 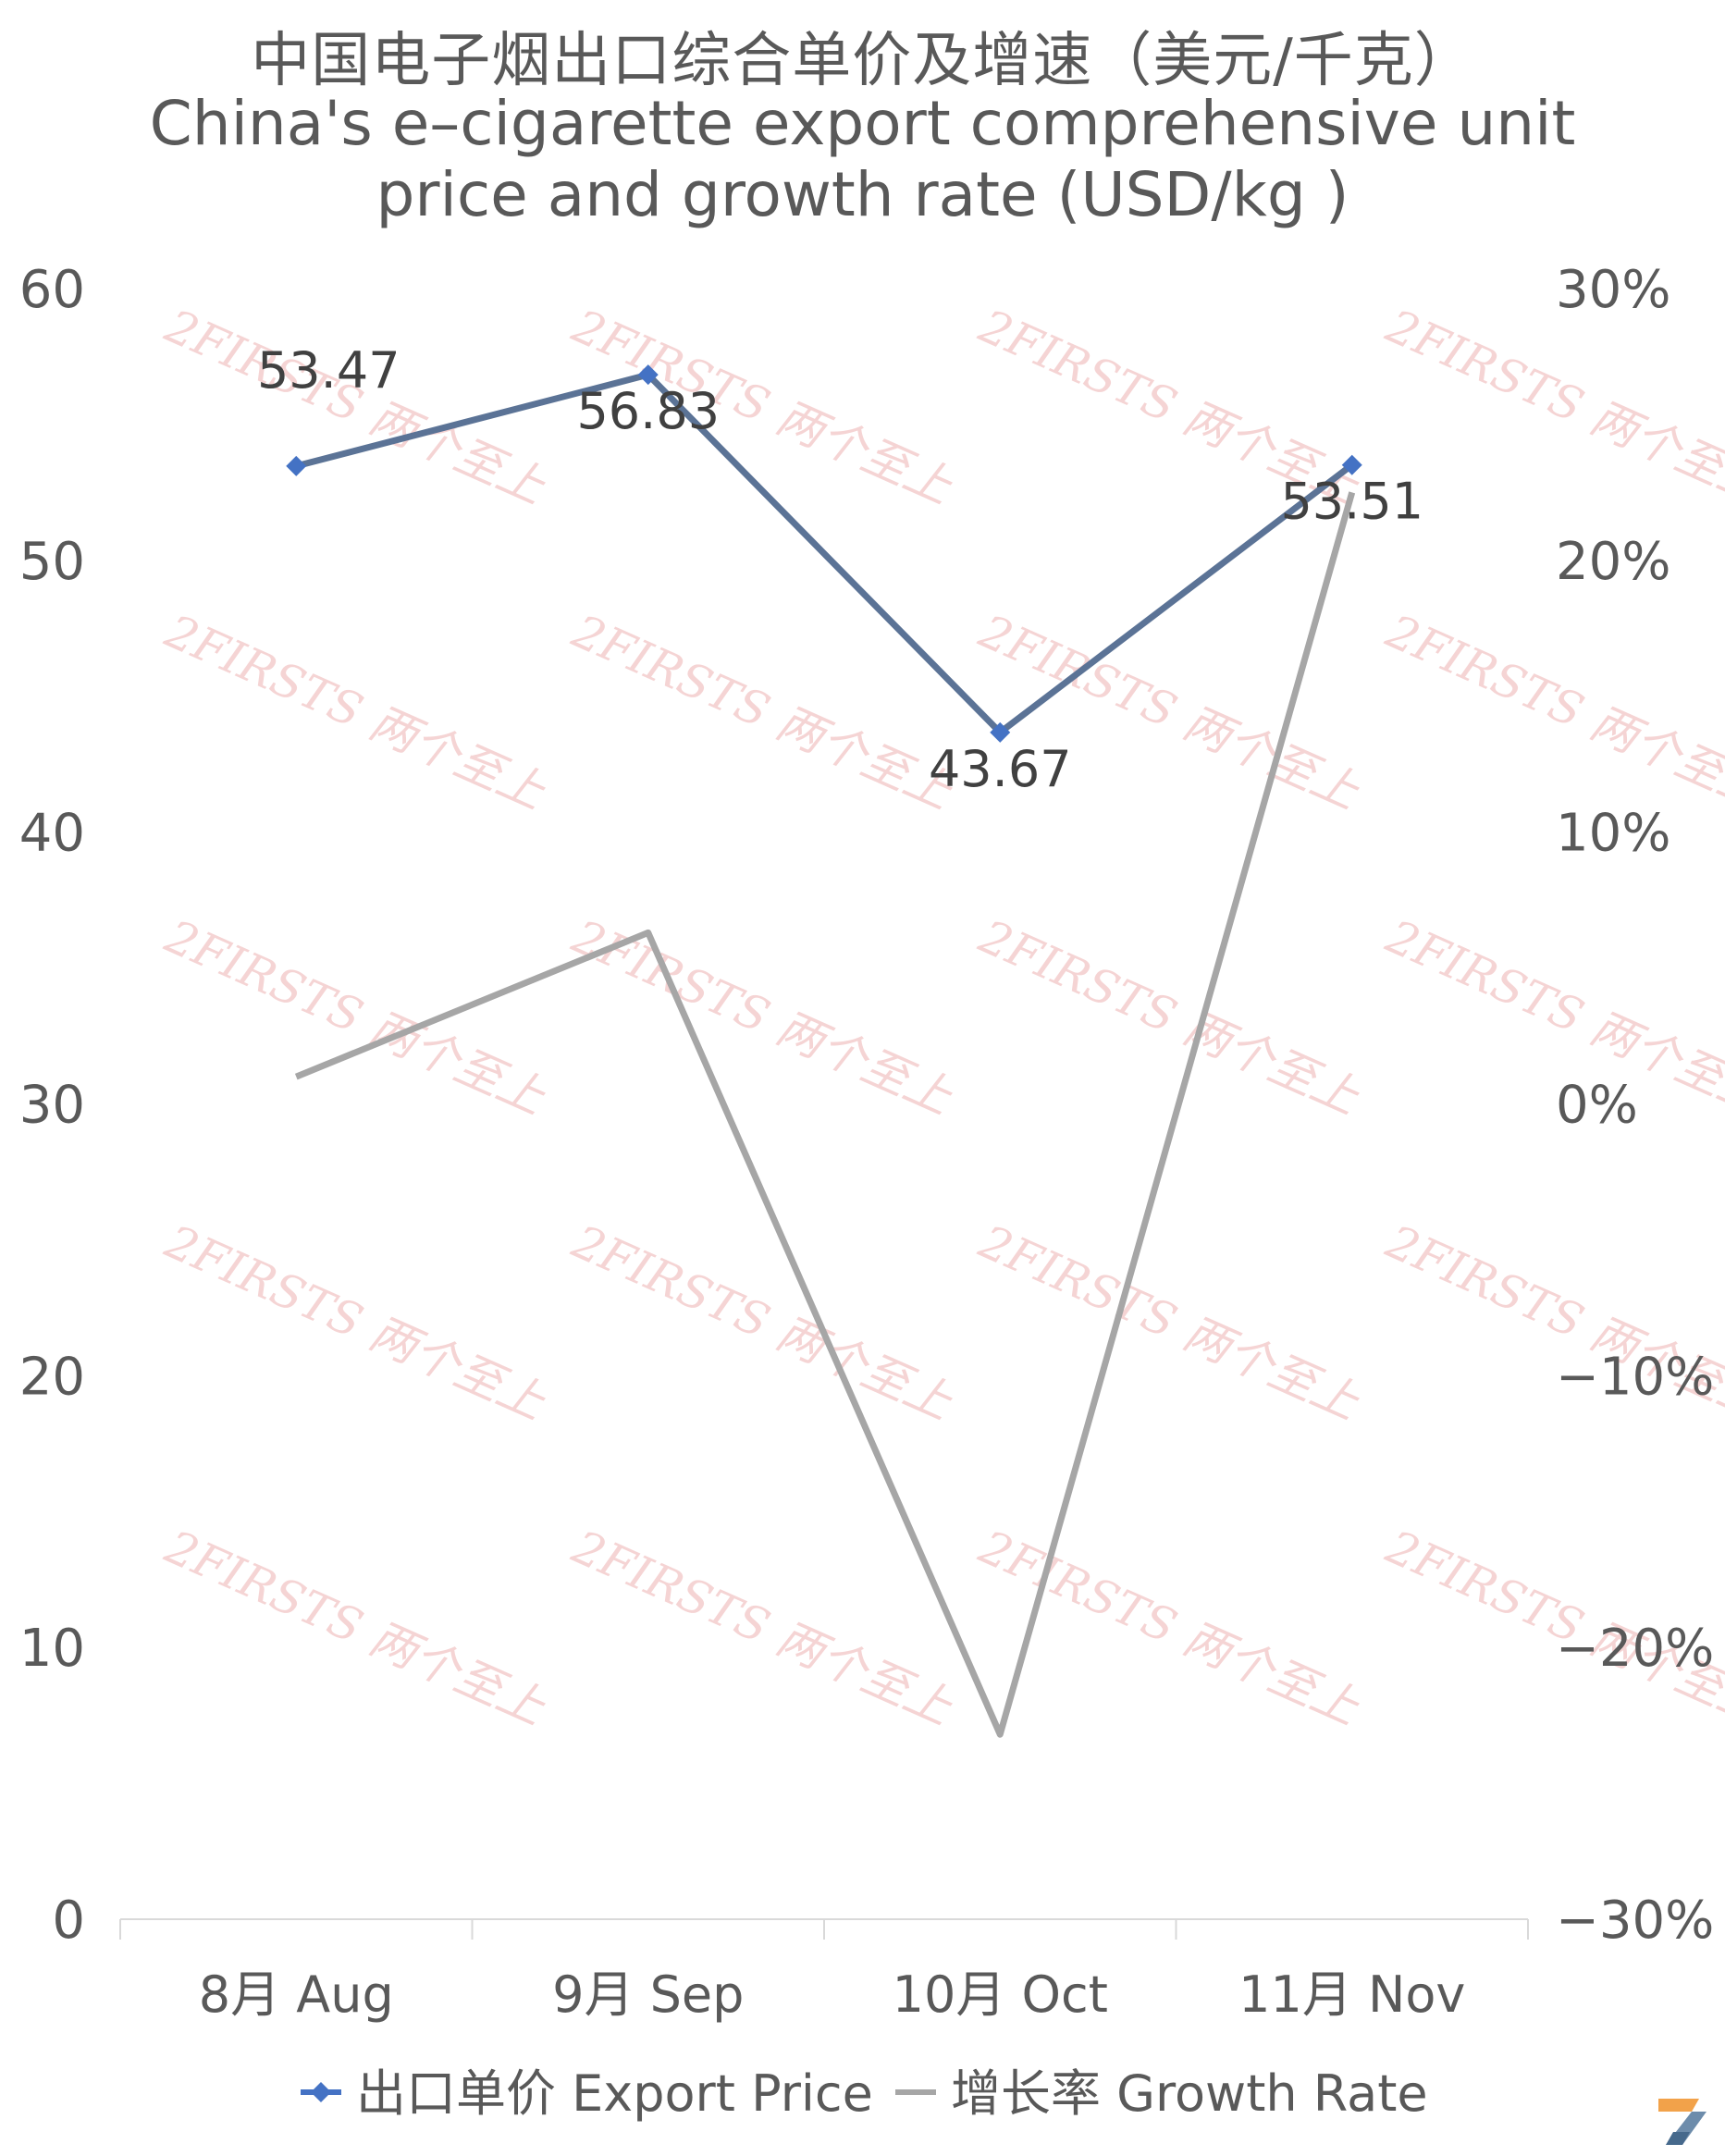 I want to click on series-line-export-price, so click(x=824, y=554).